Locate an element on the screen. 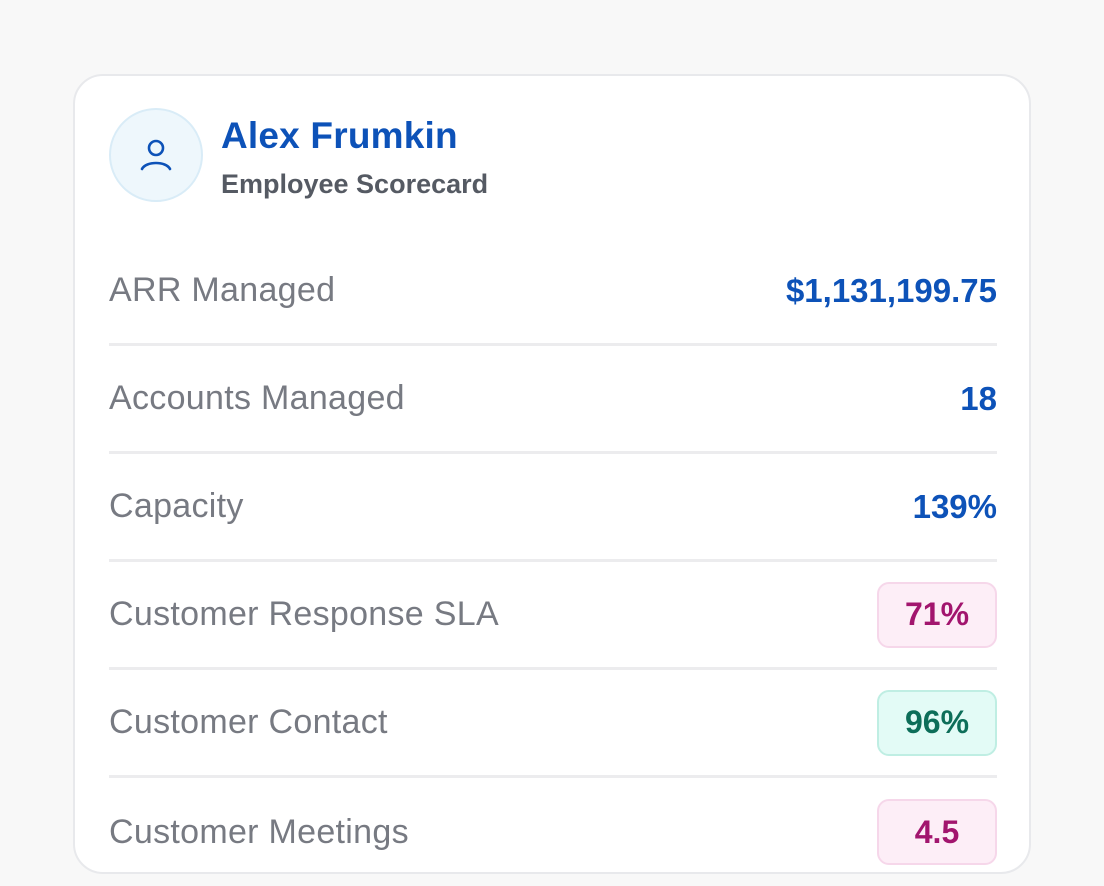 The width and height of the screenshot is (1104, 886). employee-name: Alex Frumkin is located at coordinates (339, 135).